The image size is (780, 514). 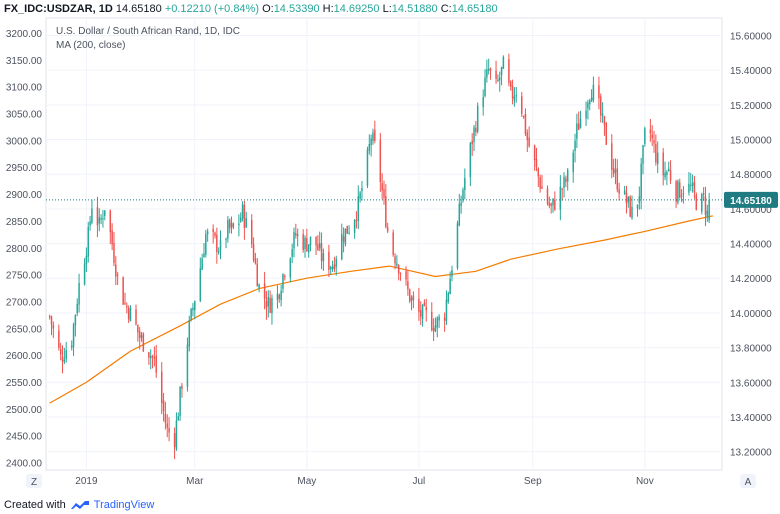 I want to click on low-value: 14.51880, so click(x=414, y=9).